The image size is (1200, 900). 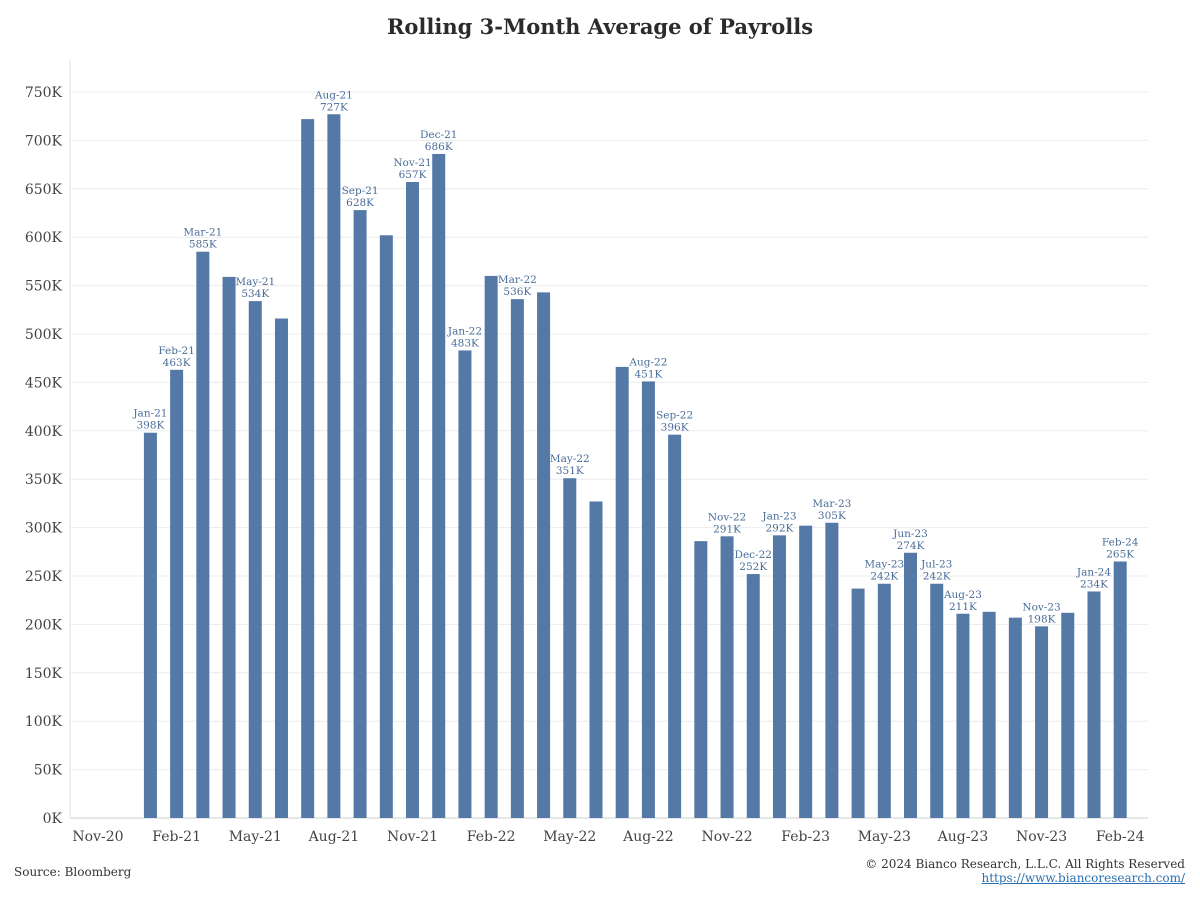 I want to click on data-label-month: Aug-23, so click(x=962, y=595).